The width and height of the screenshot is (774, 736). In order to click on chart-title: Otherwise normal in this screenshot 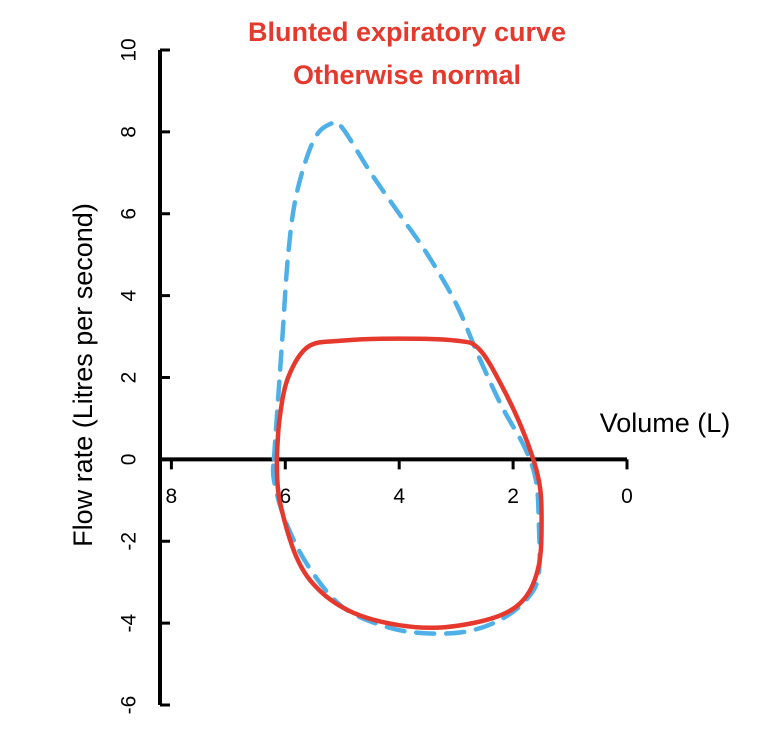, I will do `click(407, 75)`.